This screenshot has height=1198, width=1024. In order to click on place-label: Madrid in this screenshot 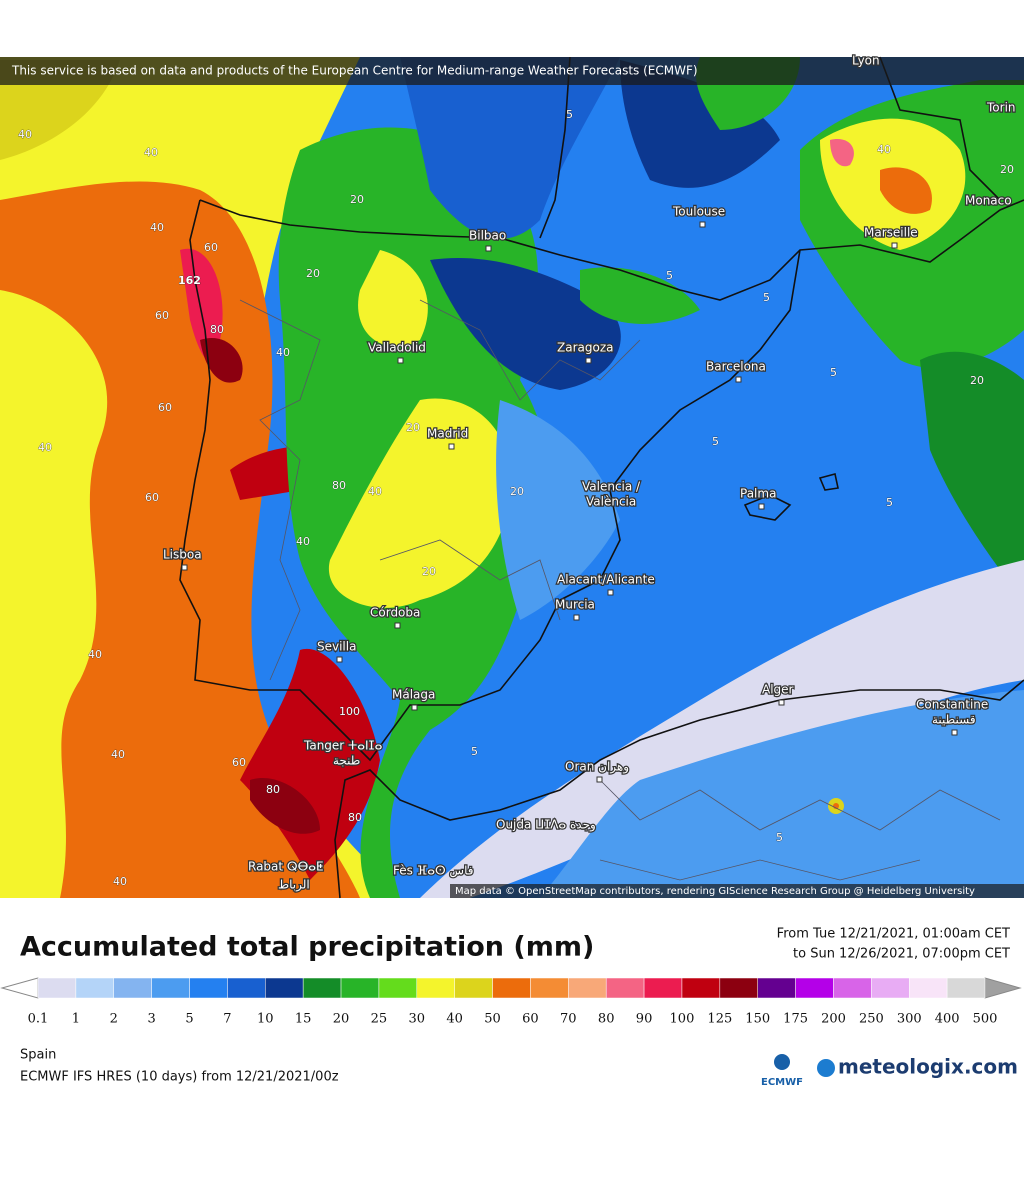, I will do `click(447, 434)`.